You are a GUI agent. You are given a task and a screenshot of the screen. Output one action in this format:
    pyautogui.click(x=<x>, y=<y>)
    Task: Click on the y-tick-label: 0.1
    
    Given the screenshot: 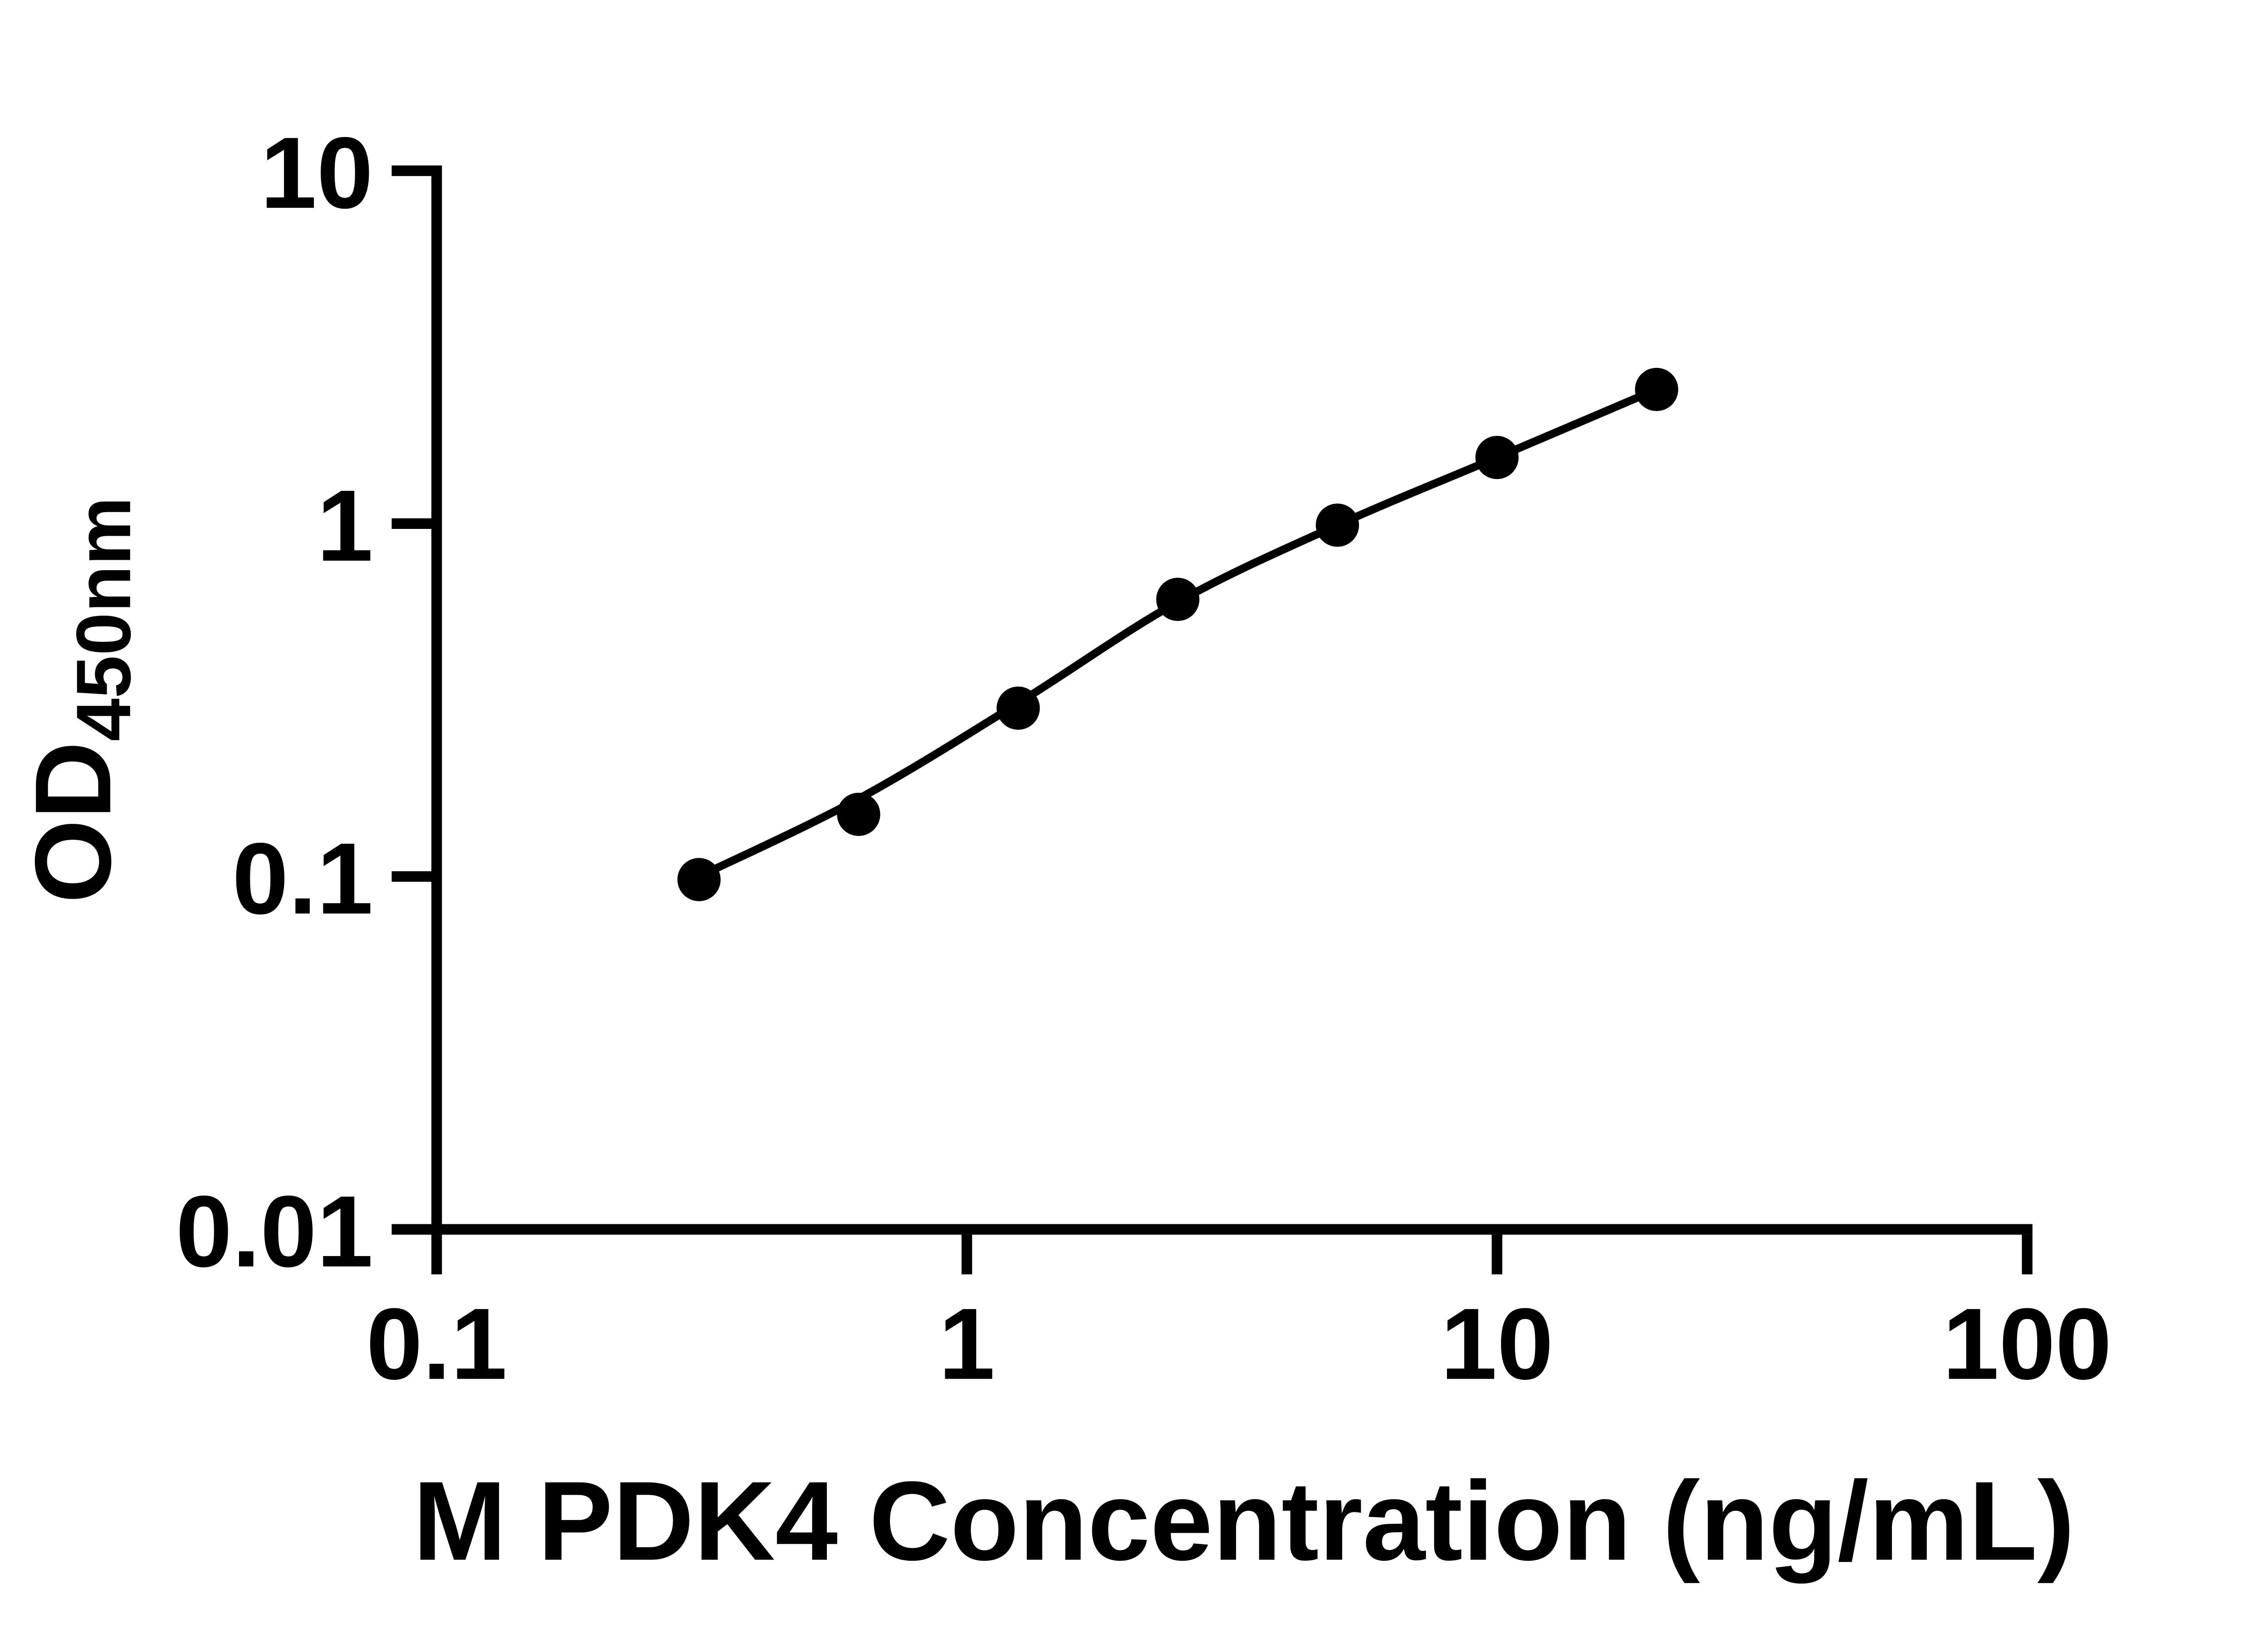 What is the action you would take?
    pyautogui.click(x=303, y=878)
    